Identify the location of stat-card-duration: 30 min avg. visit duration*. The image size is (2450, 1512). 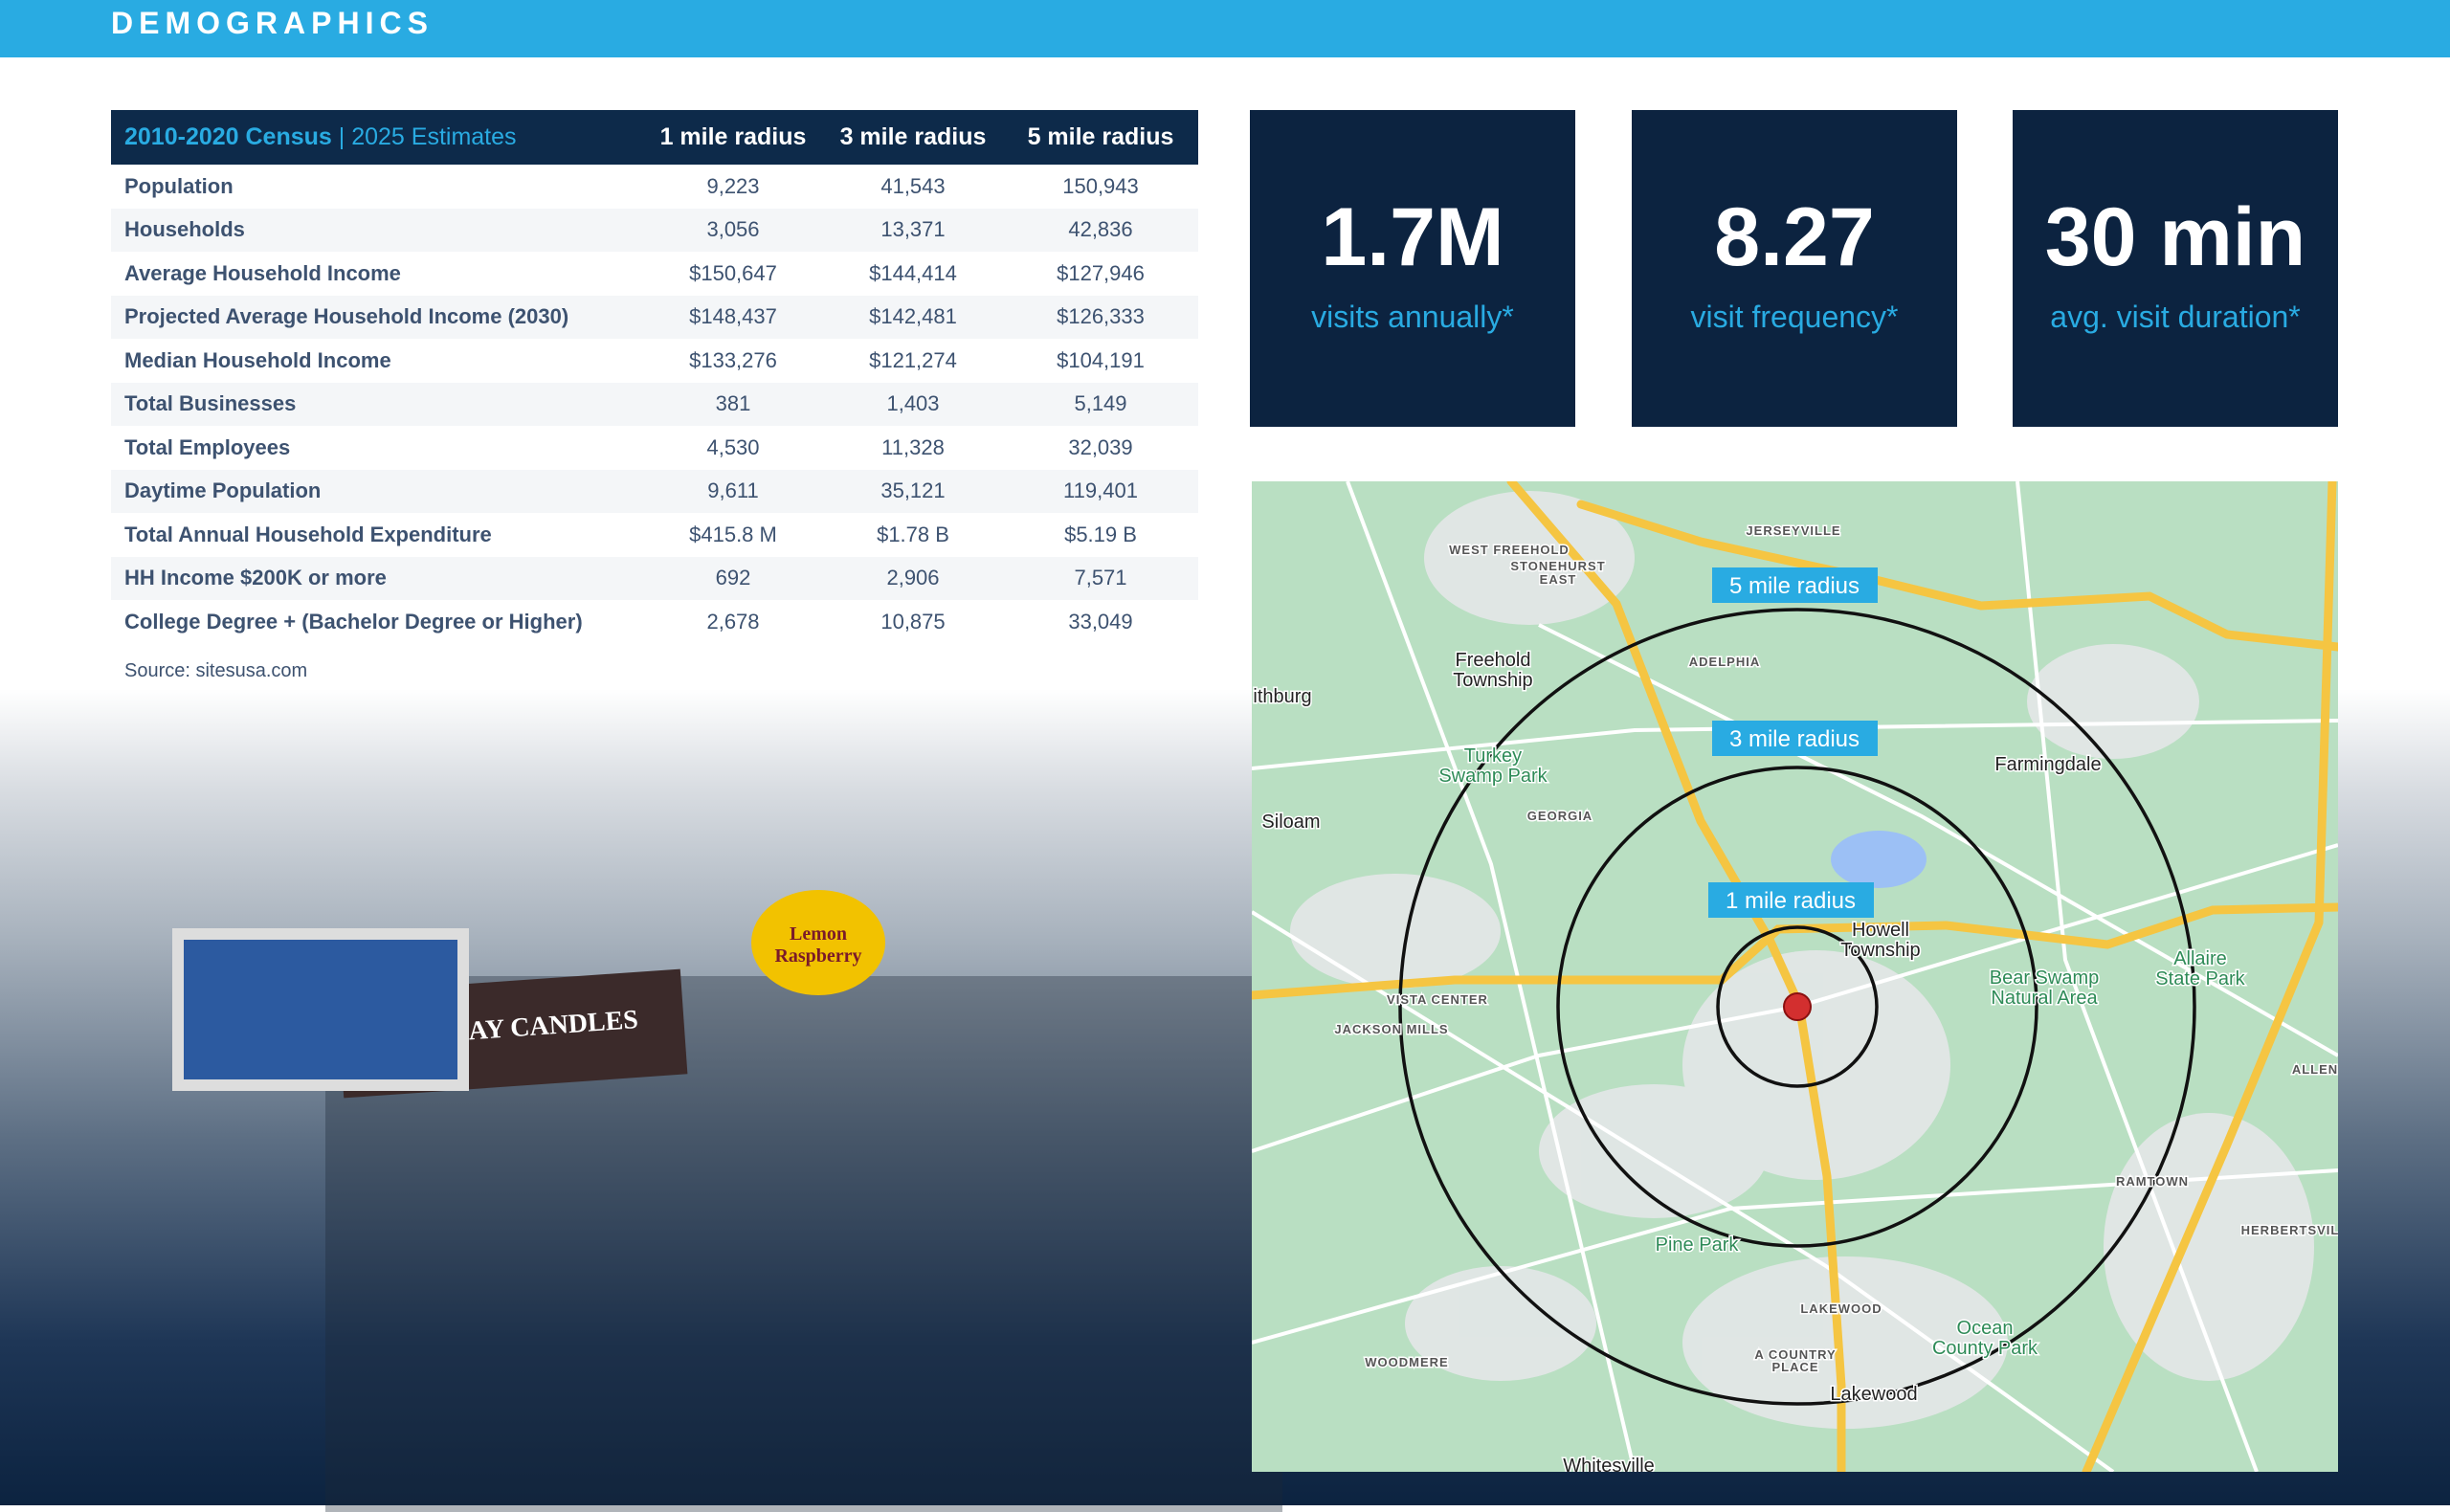
(2176, 268).